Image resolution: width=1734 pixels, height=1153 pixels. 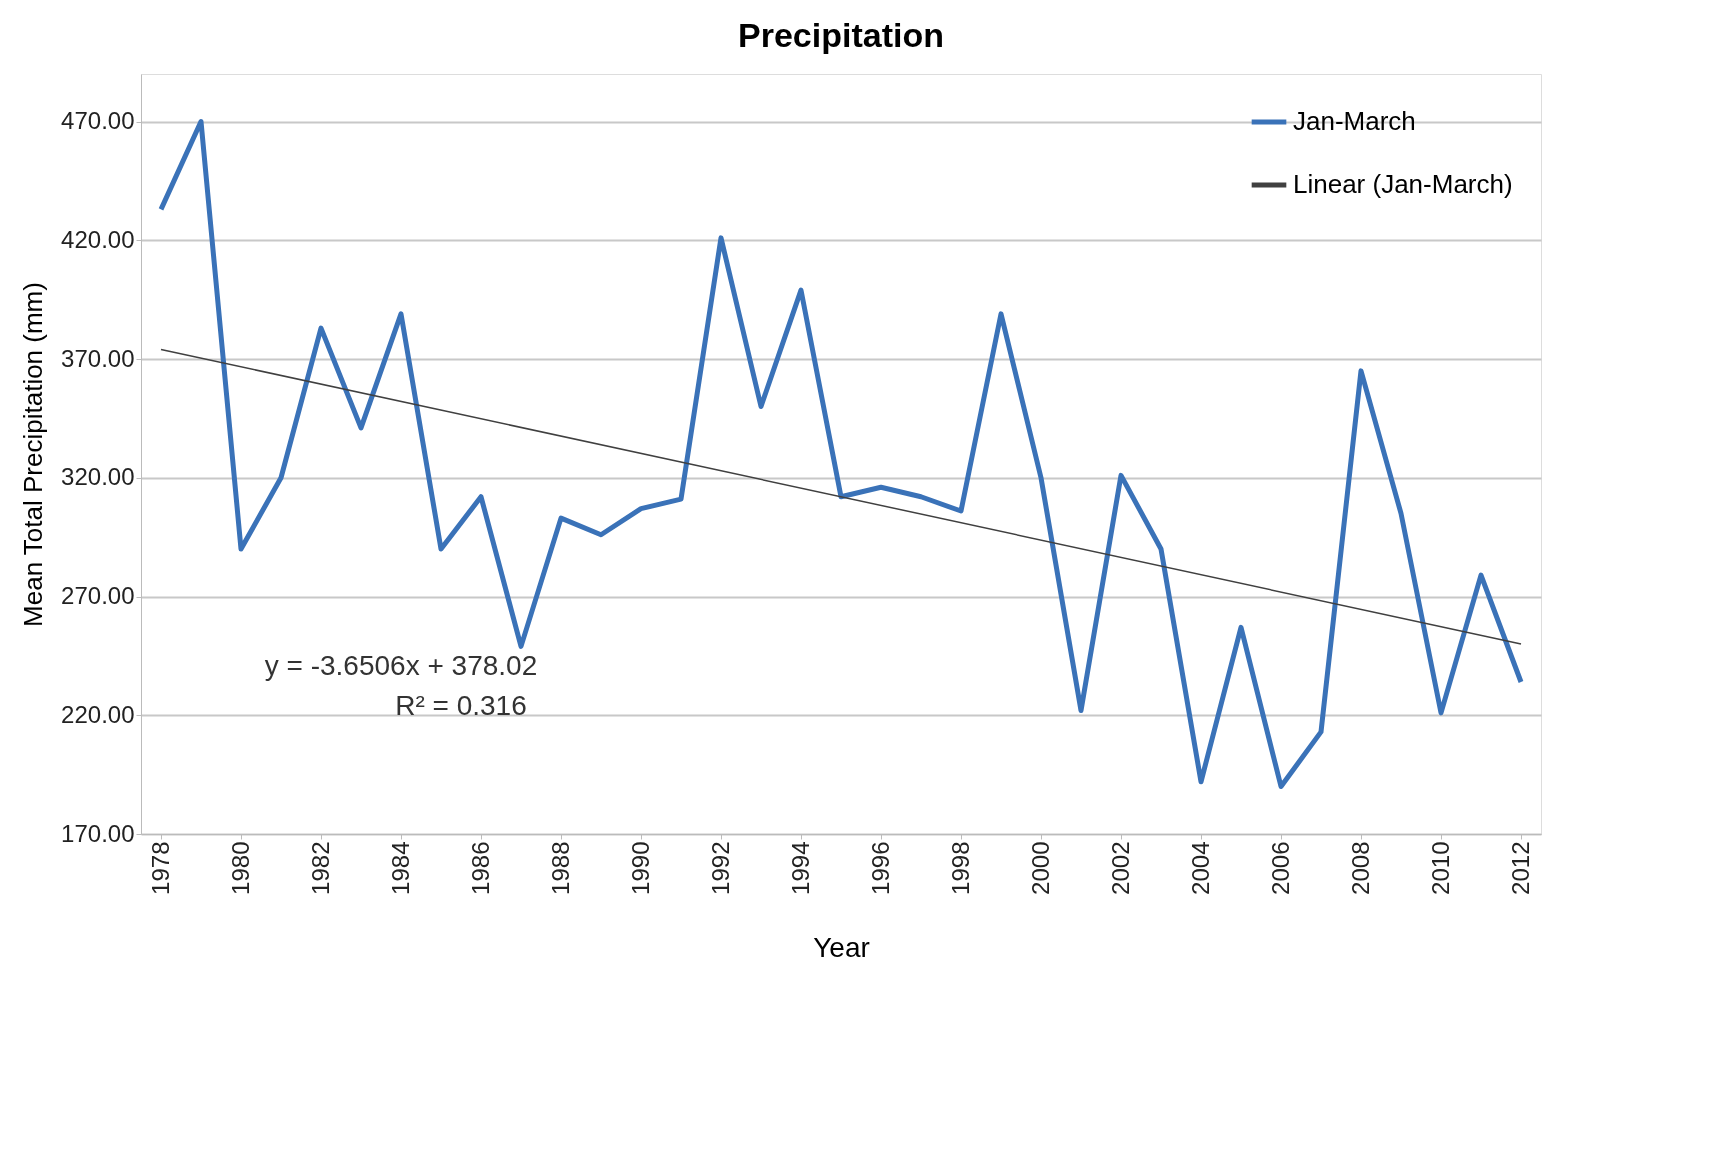 What do you see at coordinates (401, 665) in the screenshot?
I see `annotation: y = -3.6506x + 378.02` at bounding box center [401, 665].